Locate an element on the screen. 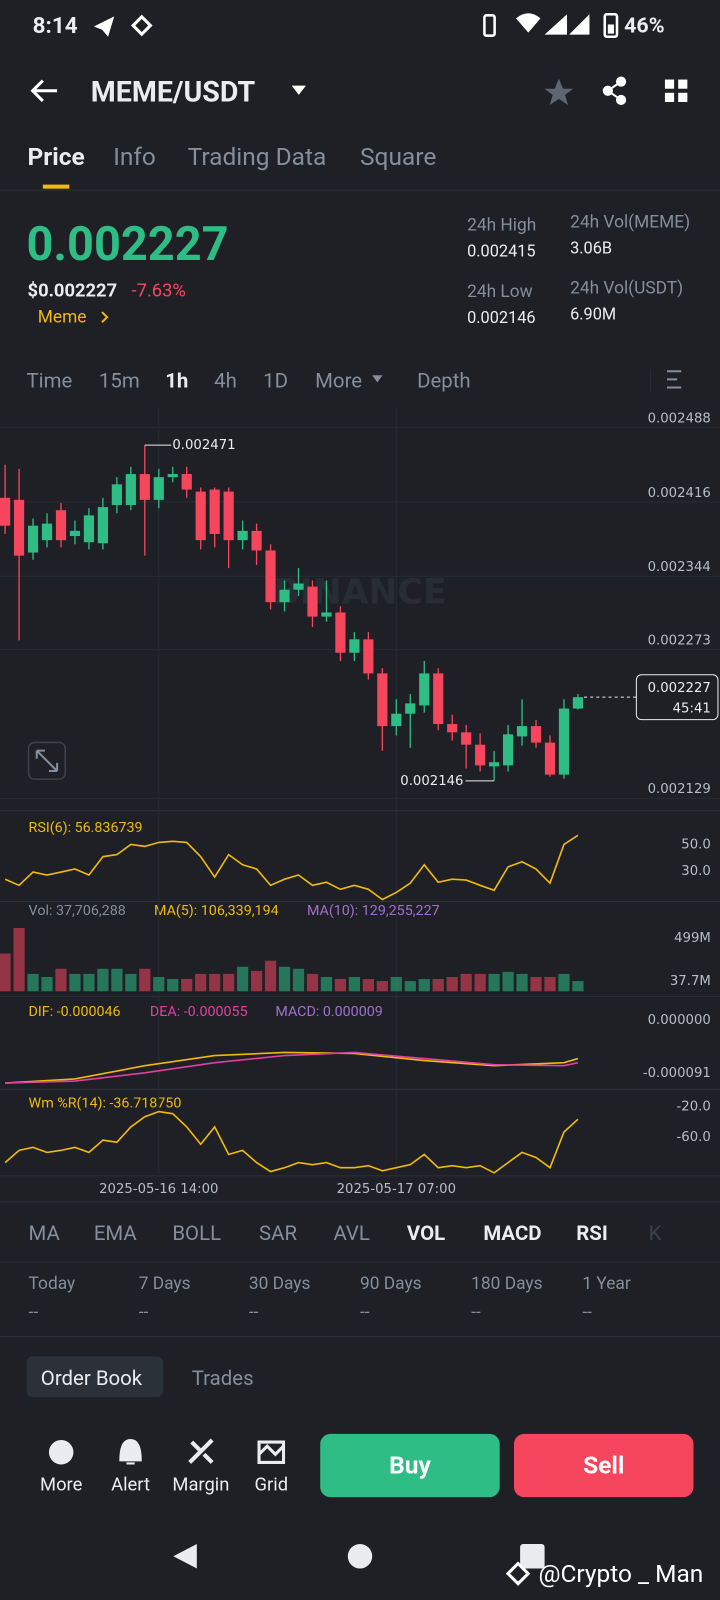  bottom-icons is located at coordinates (371, 1509).